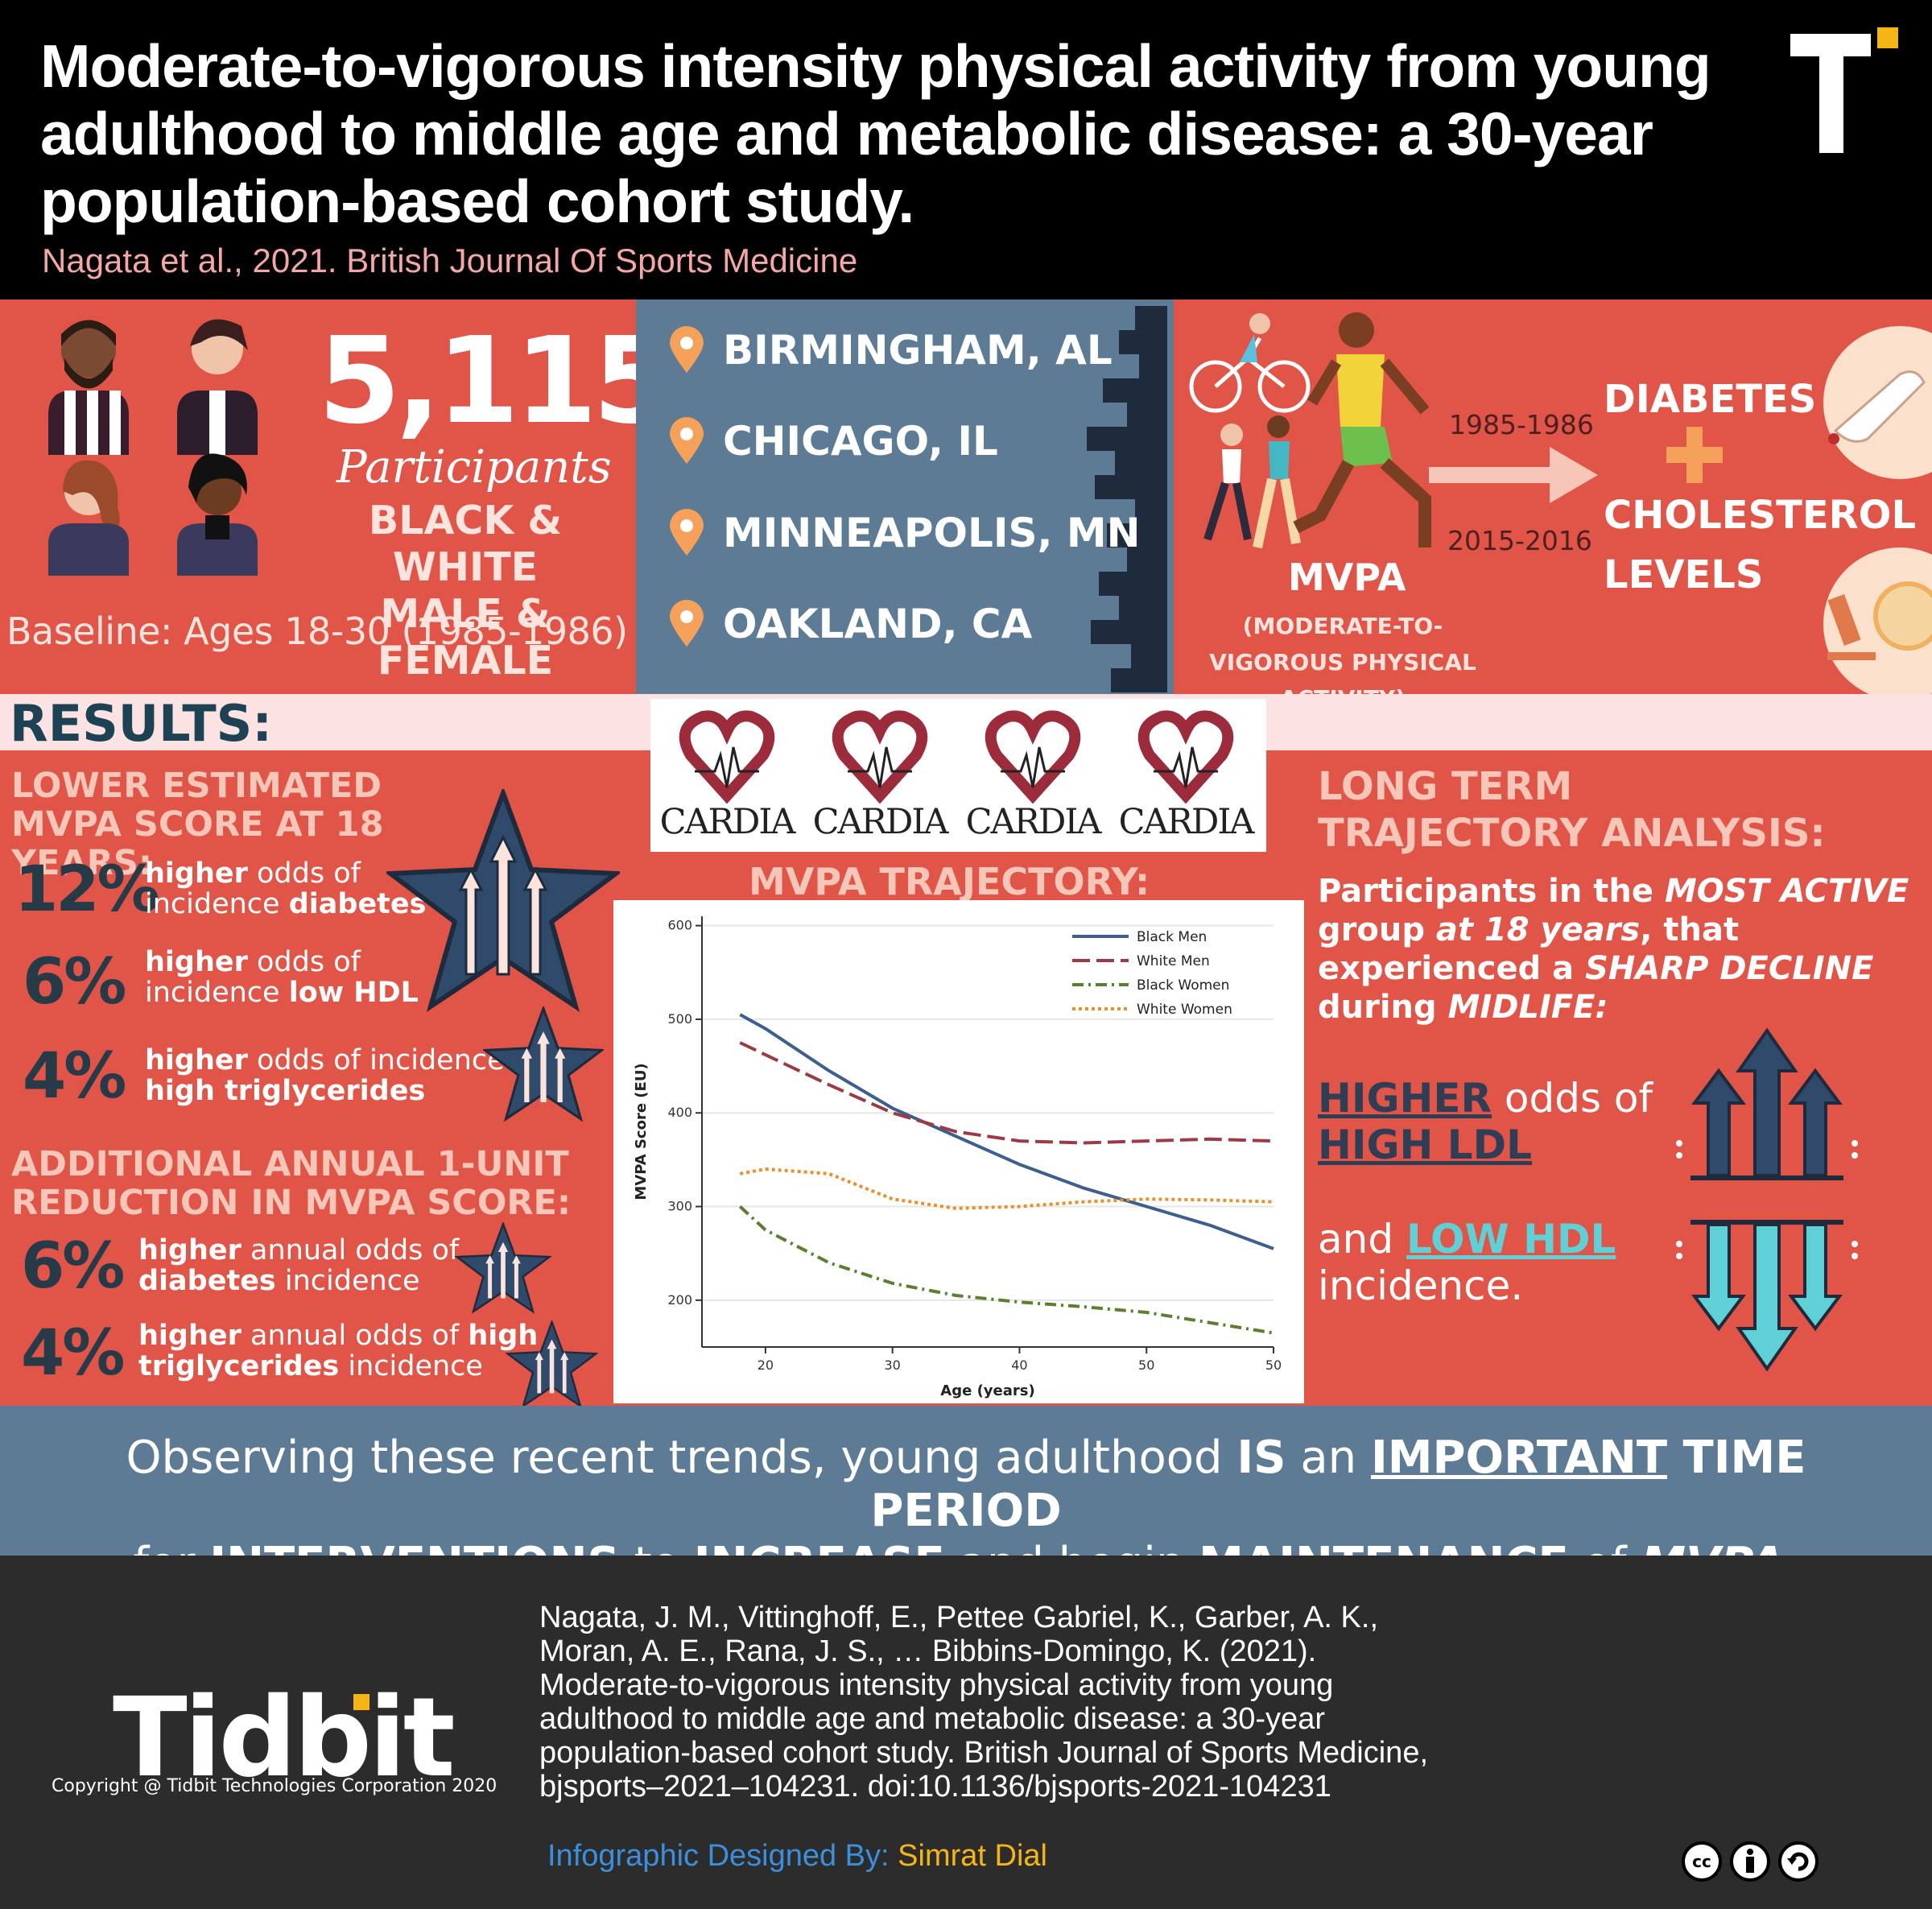  I want to click on tidbit-t-logo, so click(1844, 90).